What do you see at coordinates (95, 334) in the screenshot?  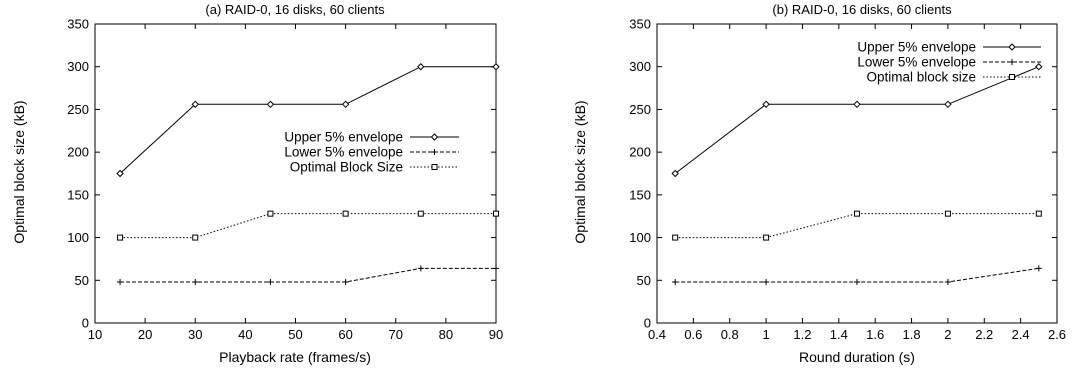 I see `x-tick-label: 10` at bounding box center [95, 334].